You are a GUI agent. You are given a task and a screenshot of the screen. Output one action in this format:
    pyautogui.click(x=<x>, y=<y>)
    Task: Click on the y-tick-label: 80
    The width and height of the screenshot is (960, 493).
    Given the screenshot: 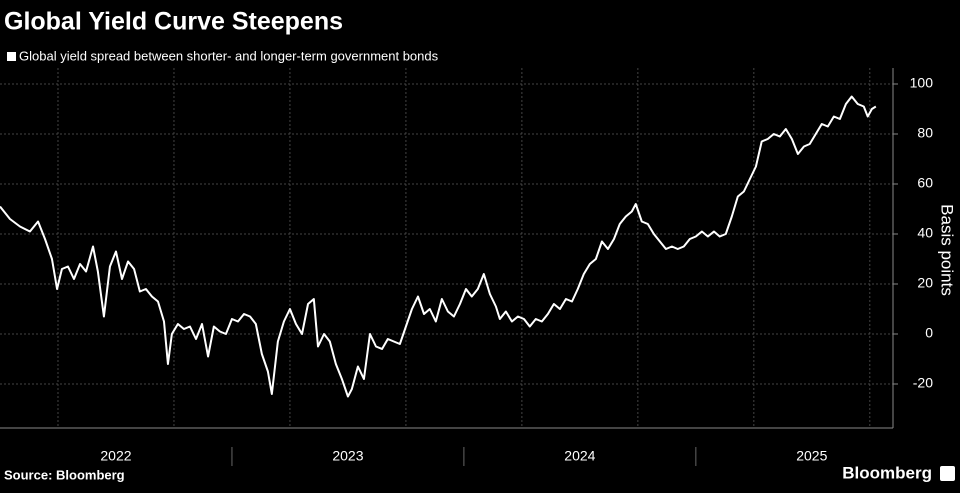 What is the action you would take?
    pyautogui.click(x=925, y=133)
    